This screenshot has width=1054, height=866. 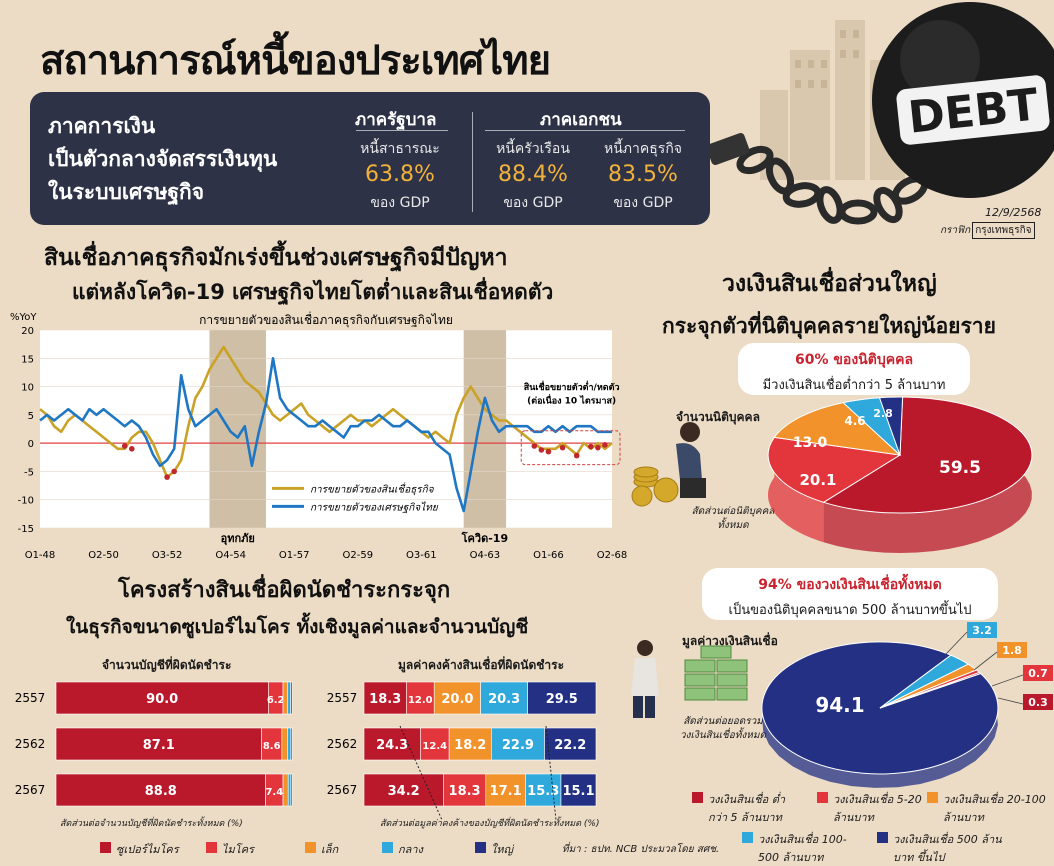 I want to click on bar-value-label: 20.3, so click(x=504, y=699).